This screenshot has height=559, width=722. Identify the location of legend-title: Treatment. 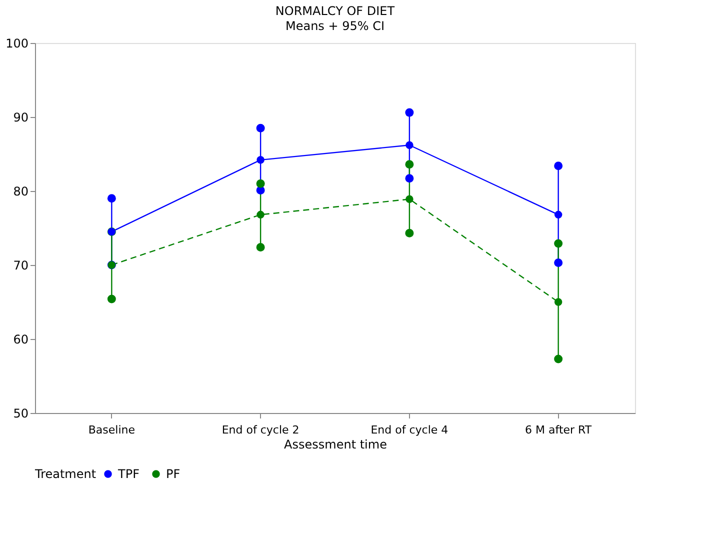
(65, 474).